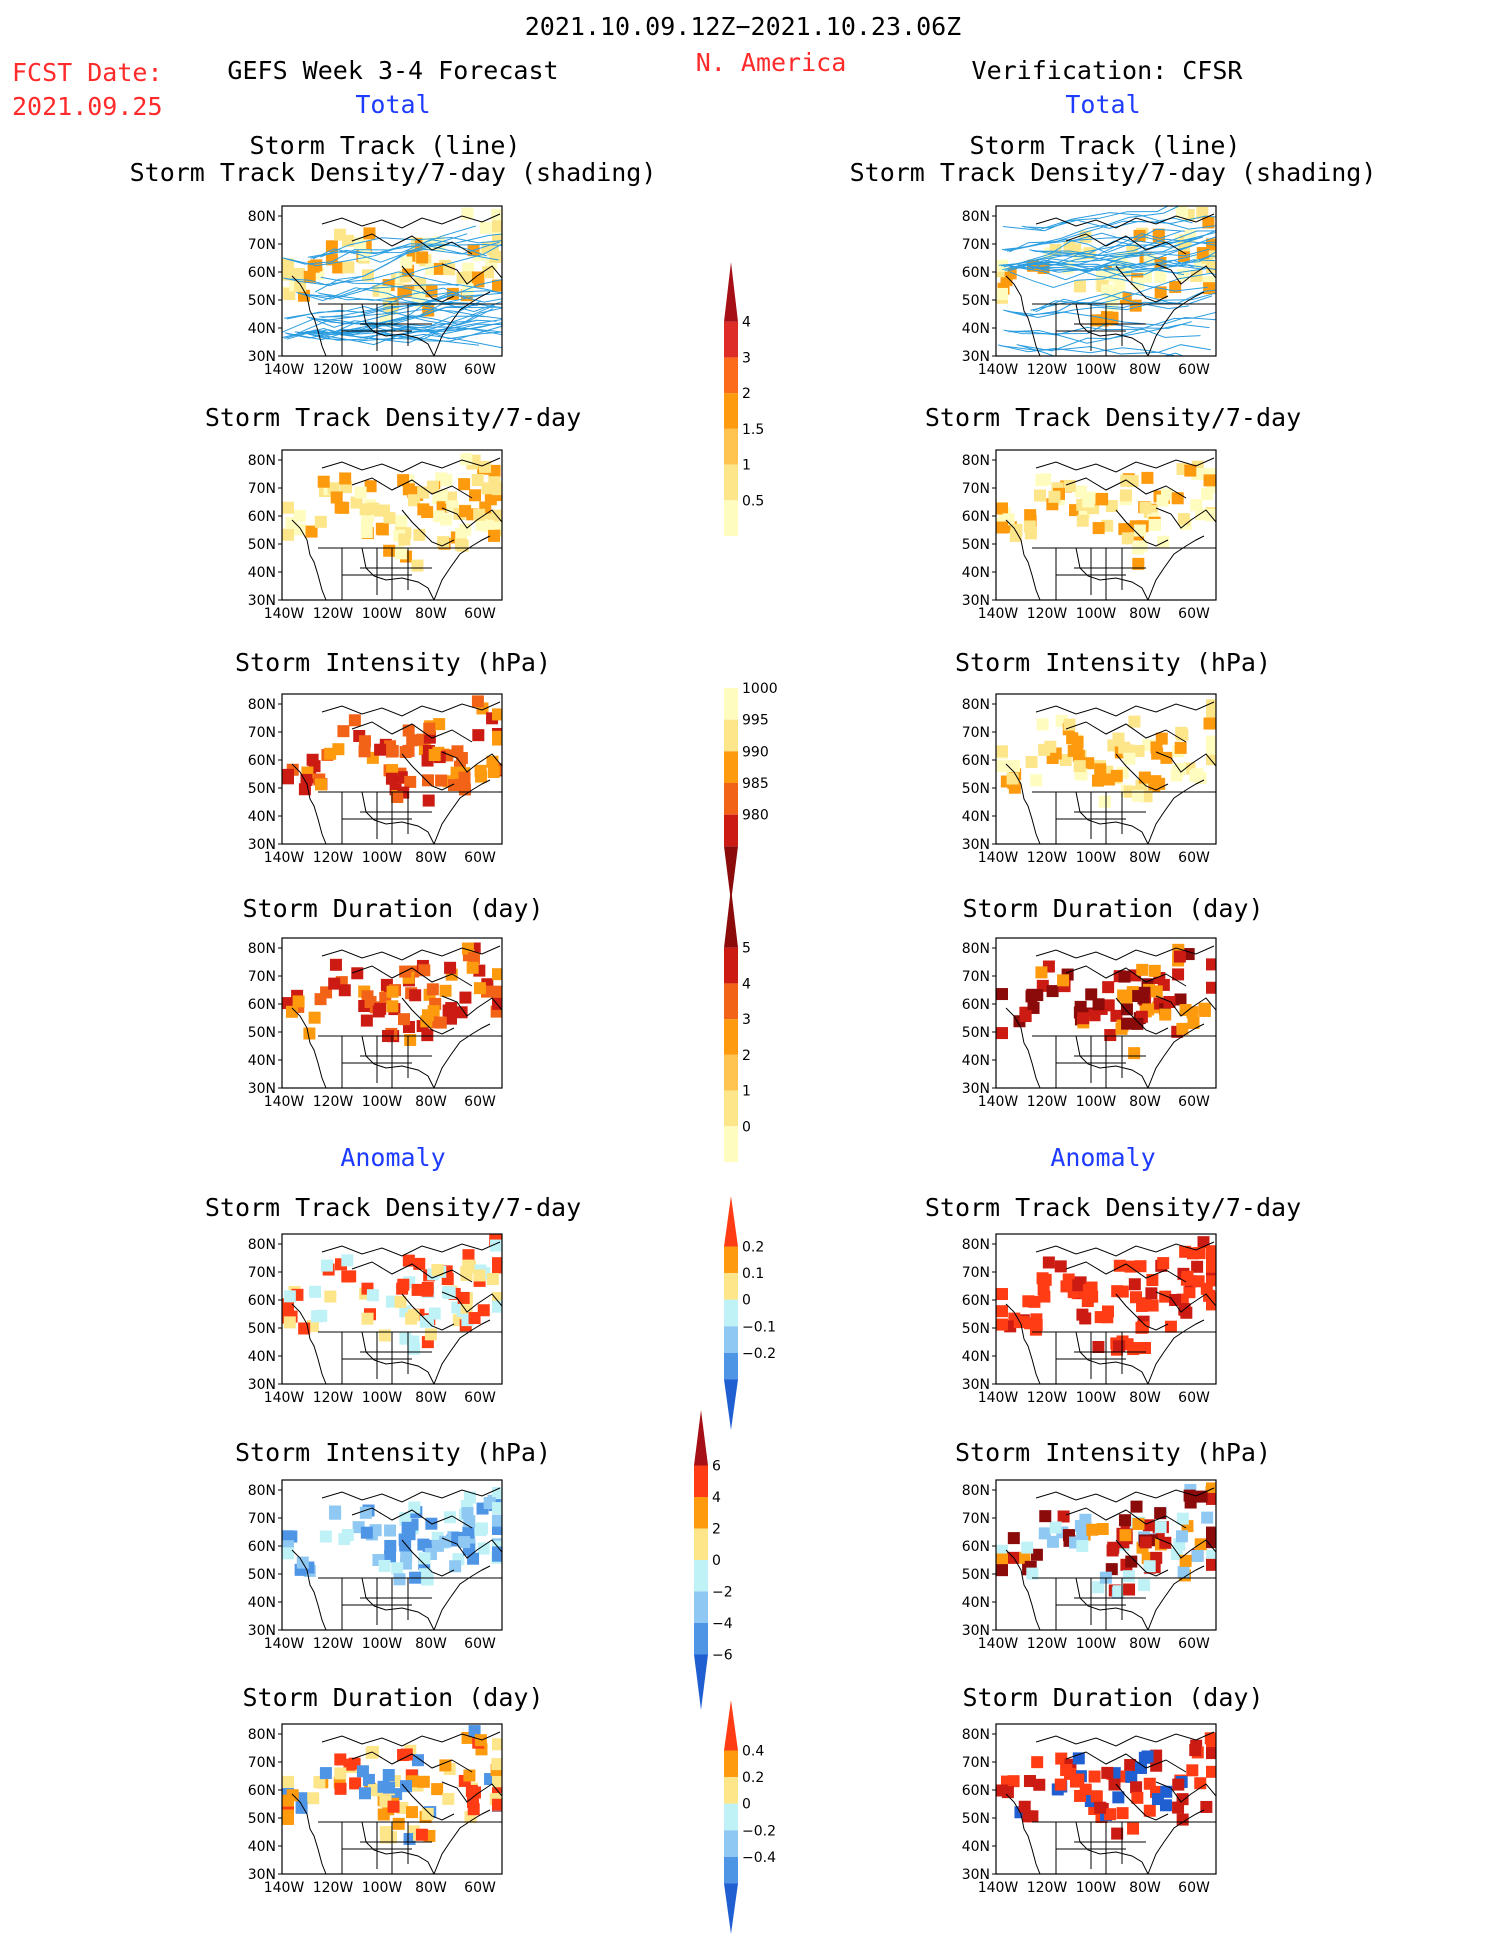  What do you see at coordinates (746, 1020) in the screenshot?
I see `colorbar-label: 3` at bounding box center [746, 1020].